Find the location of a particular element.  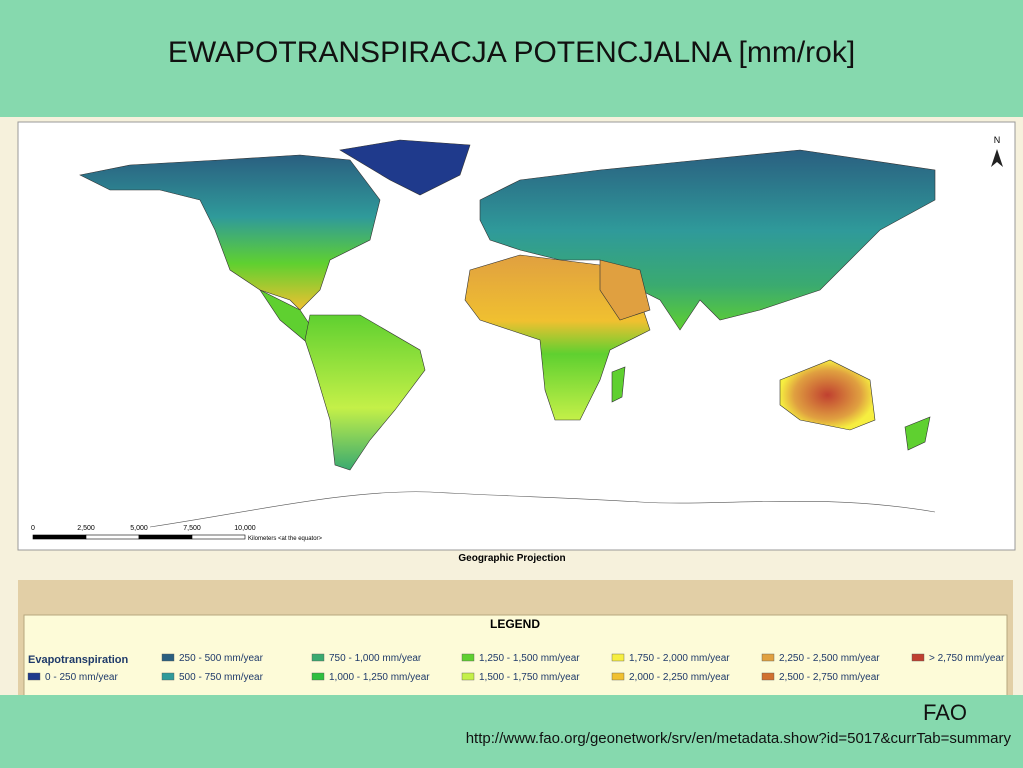

legend-label: > 2,750 mm/year is located at coordinates (967, 658).